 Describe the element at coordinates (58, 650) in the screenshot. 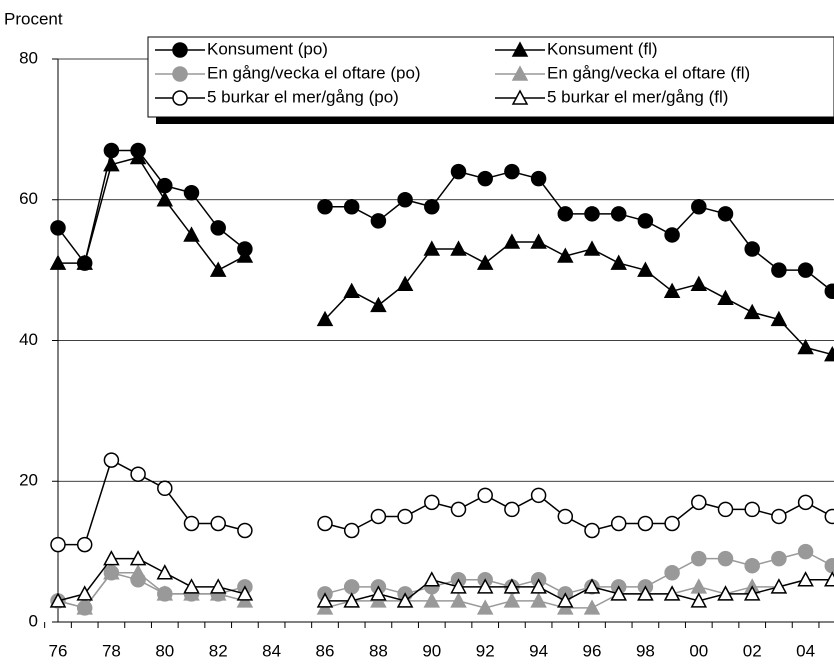

I see `x-tick-label: 76` at that location.